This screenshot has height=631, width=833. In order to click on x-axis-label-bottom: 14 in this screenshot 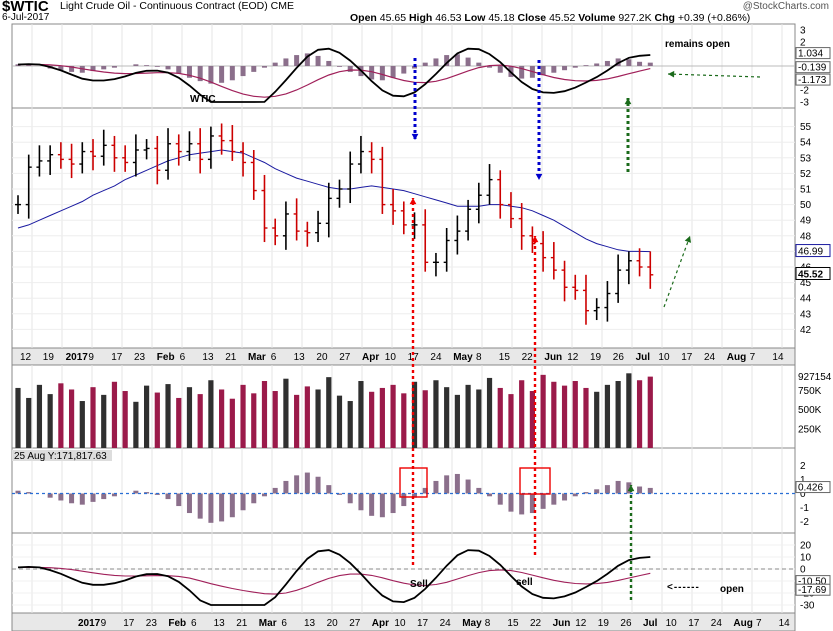, I will do `click(785, 623)`.